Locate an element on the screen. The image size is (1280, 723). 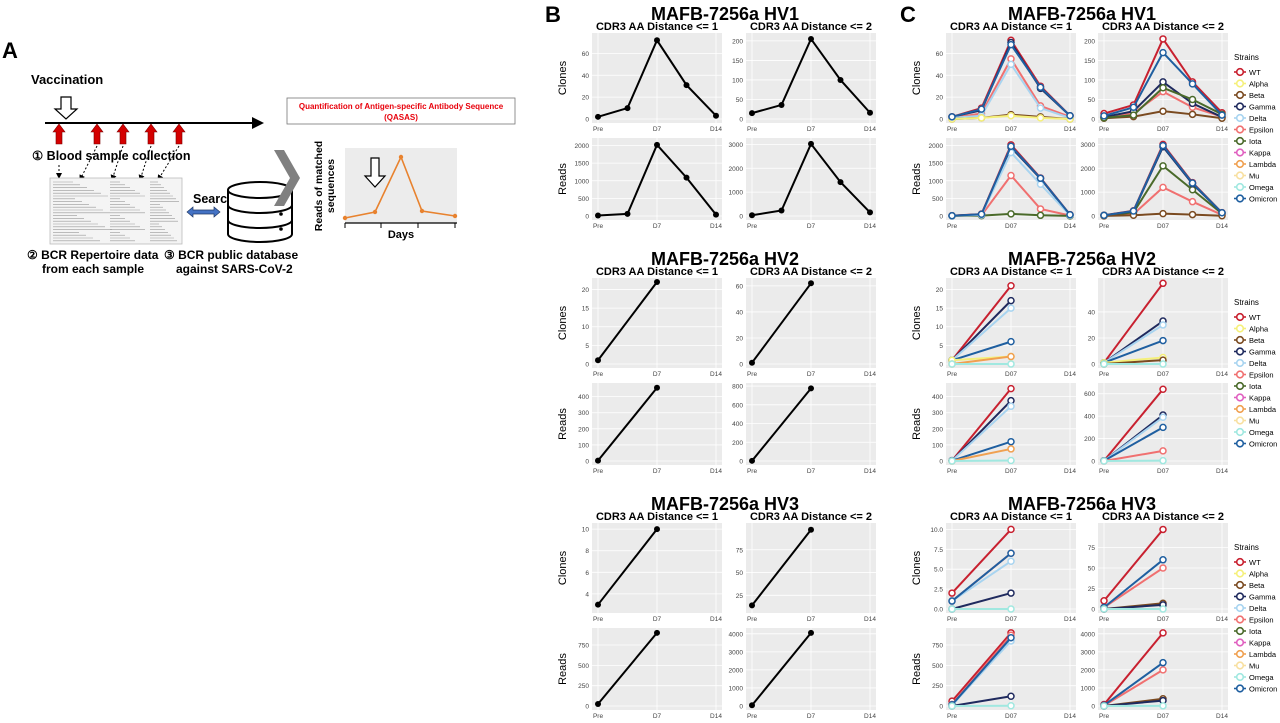
step3-label-line2: against SARS-CoV-2 is located at coordinates (234, 269).